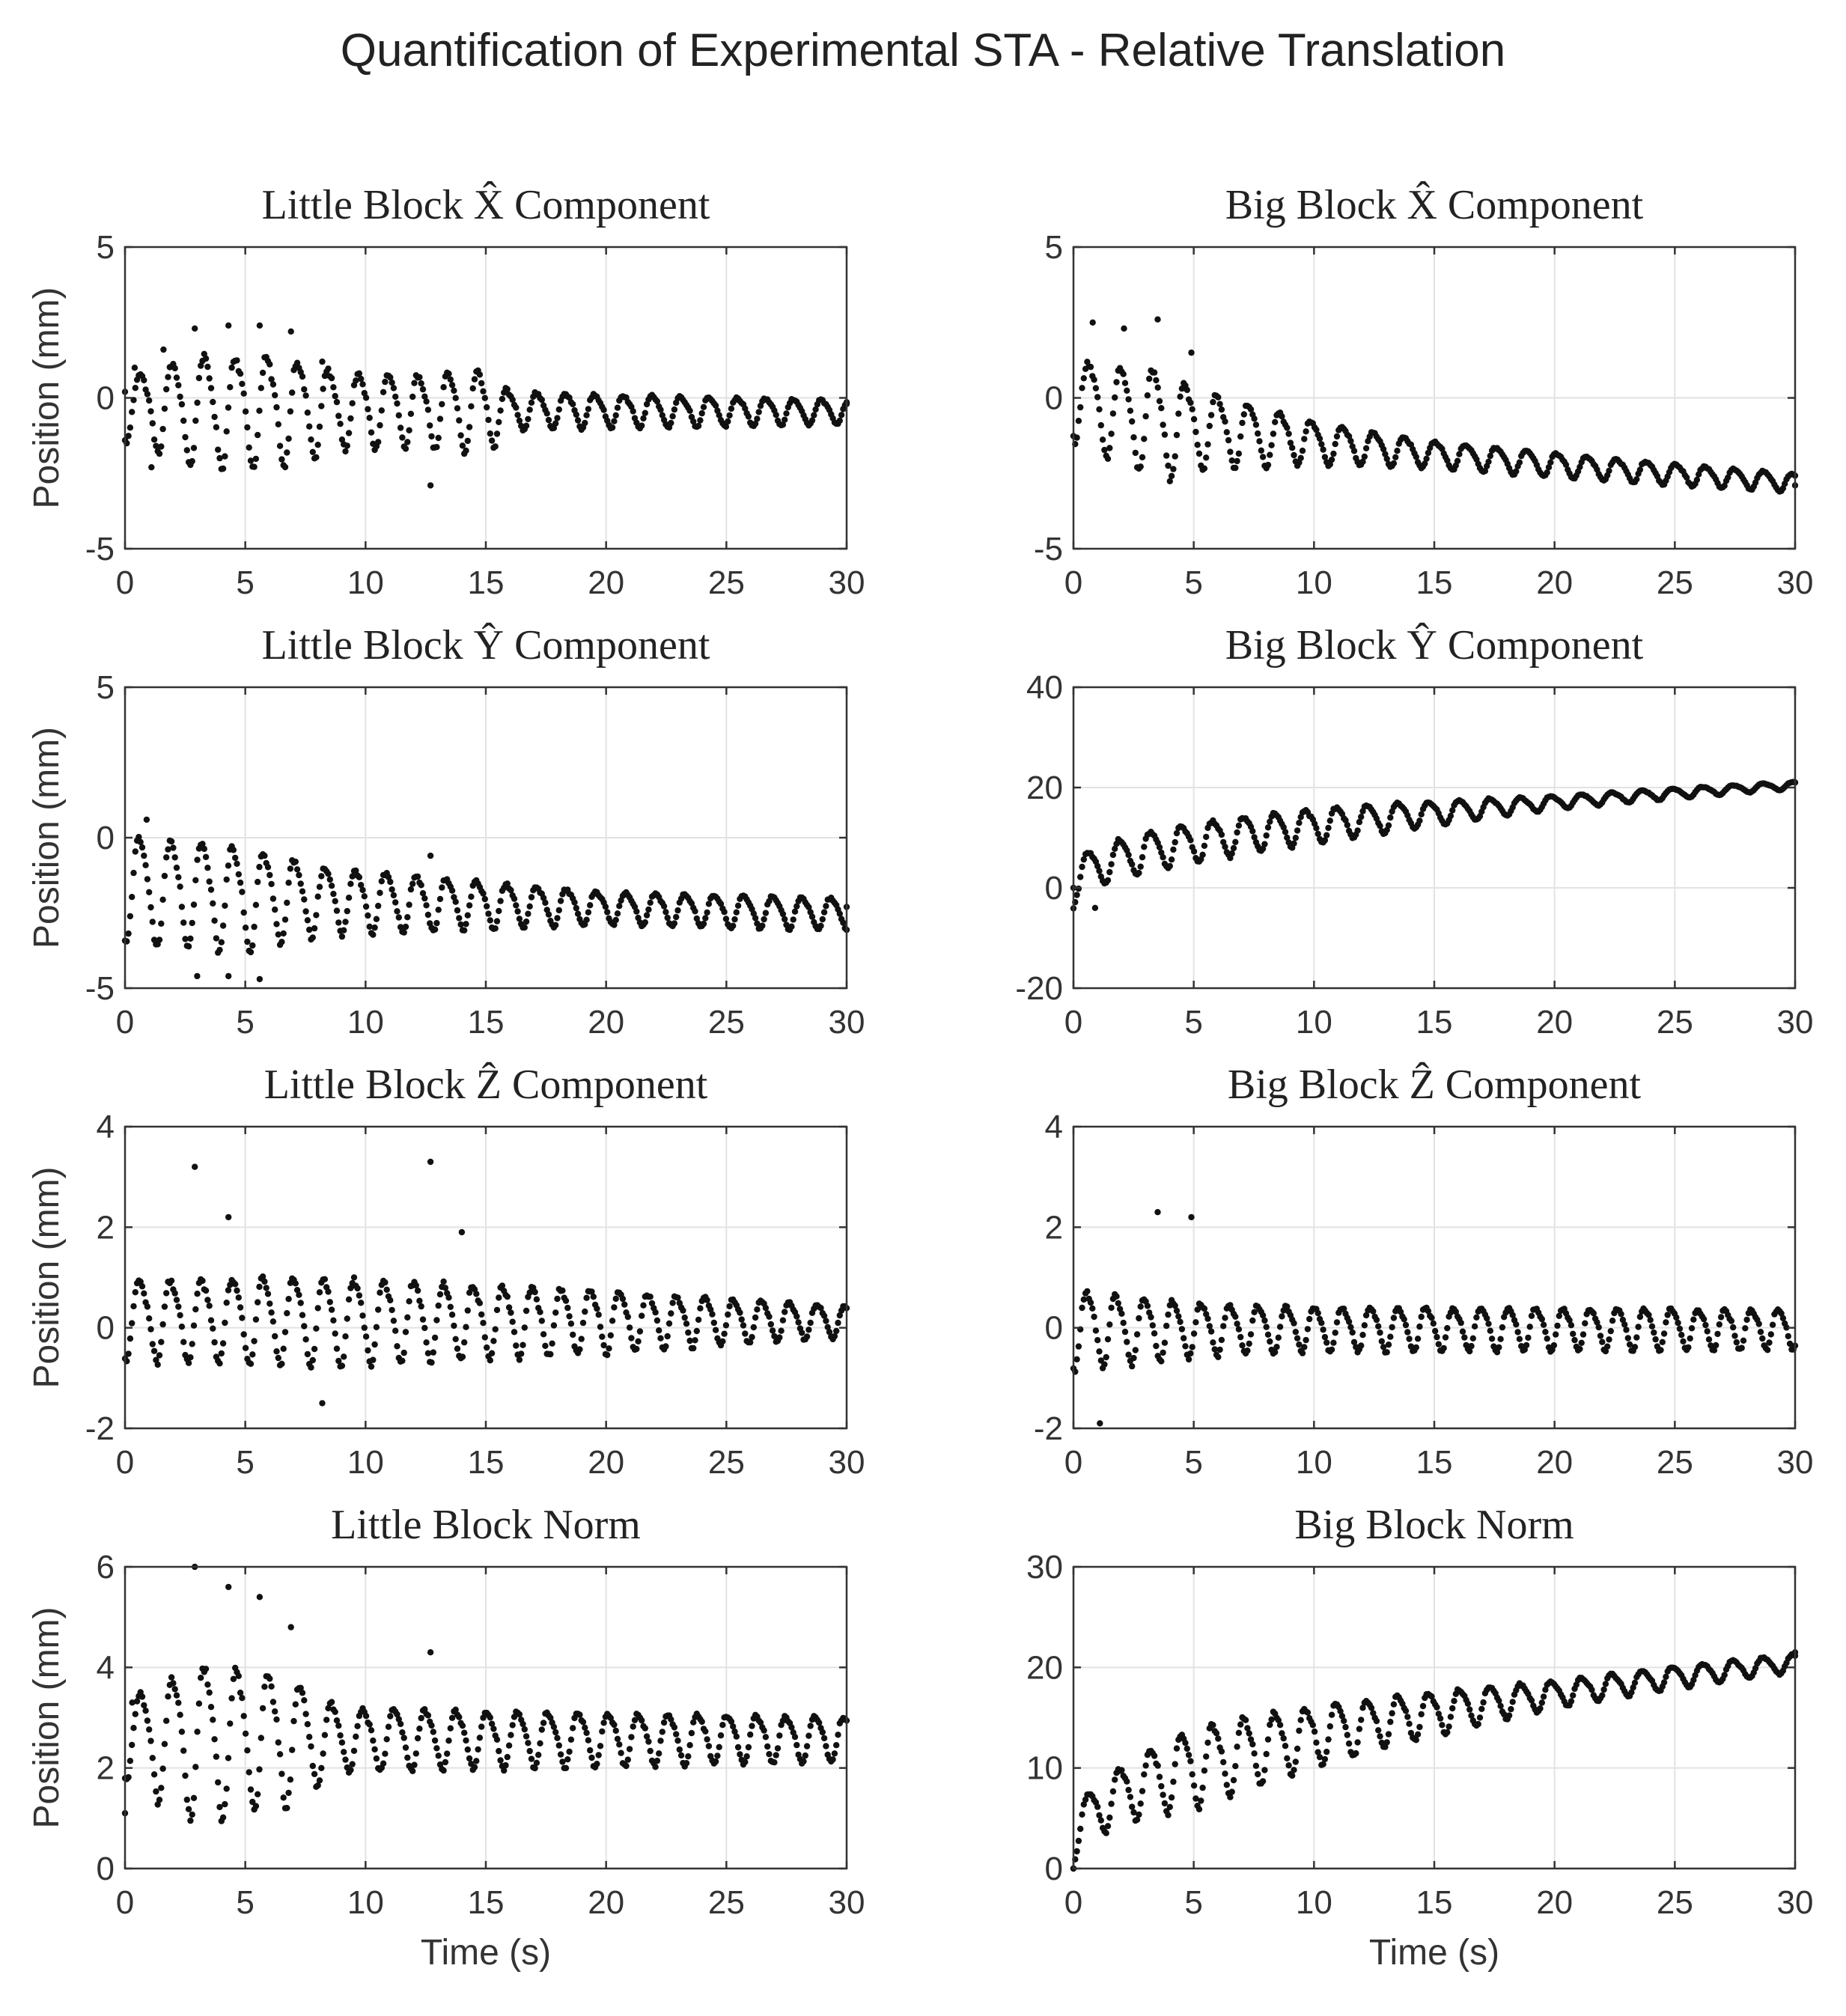  Describe the element at coordinates (486, 1953) in the screenshot. I see `x-axis-label: Time (s)` at that location.